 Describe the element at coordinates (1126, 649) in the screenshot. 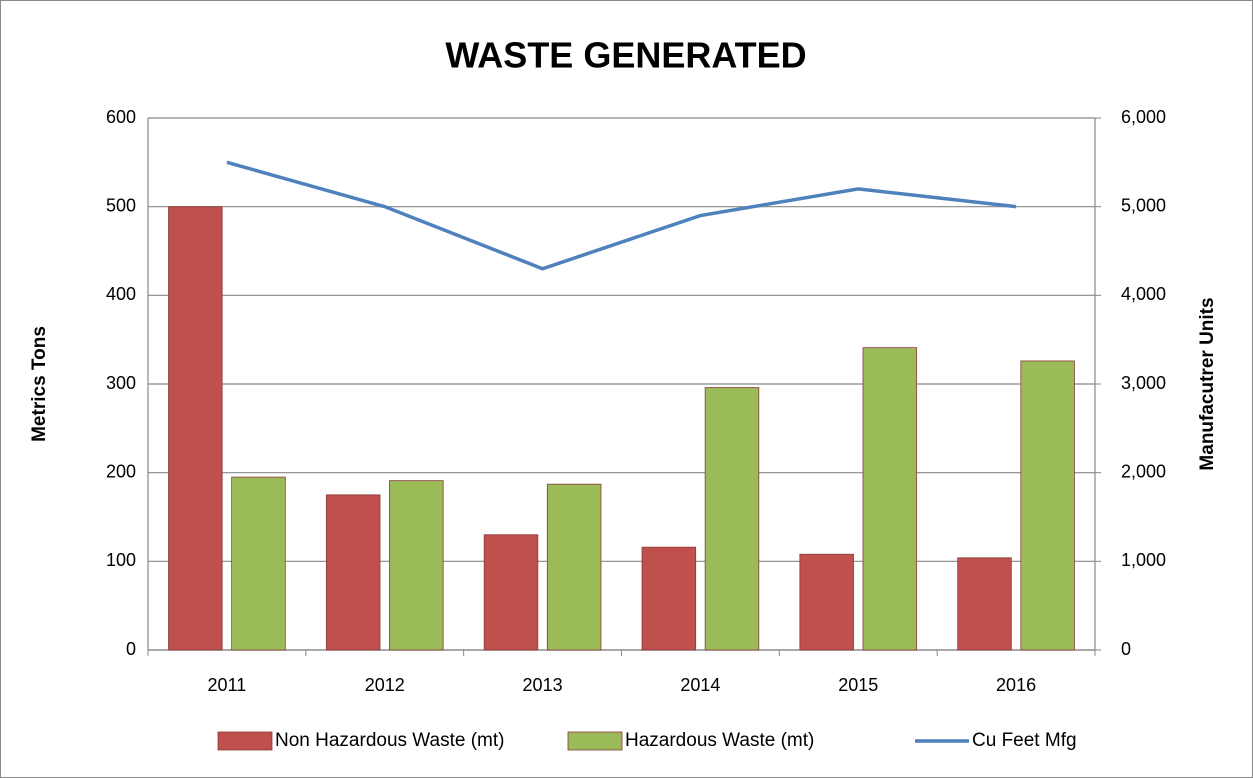

I see `y2-tick-label: 0` at that location.